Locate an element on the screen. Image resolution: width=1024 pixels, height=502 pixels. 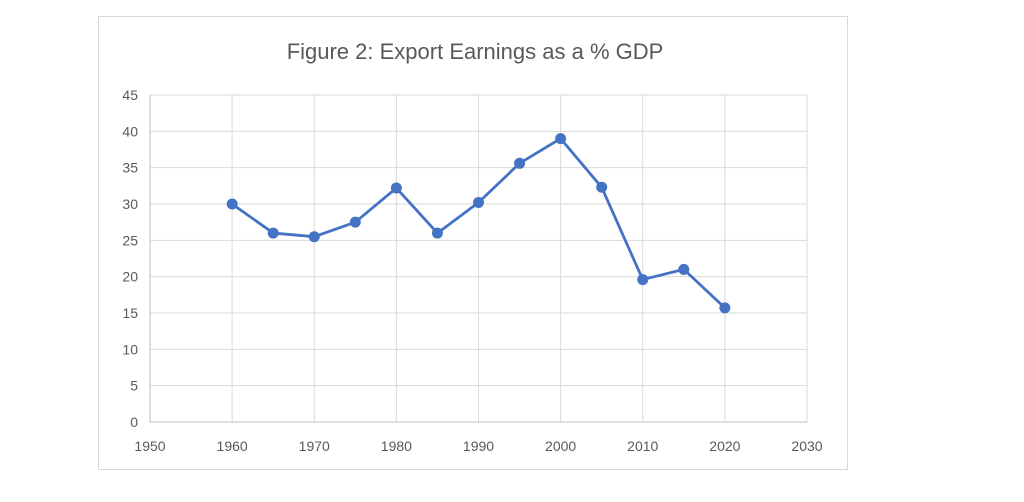
y-tick-label-10: 10 is located at coordinates (130, 349).